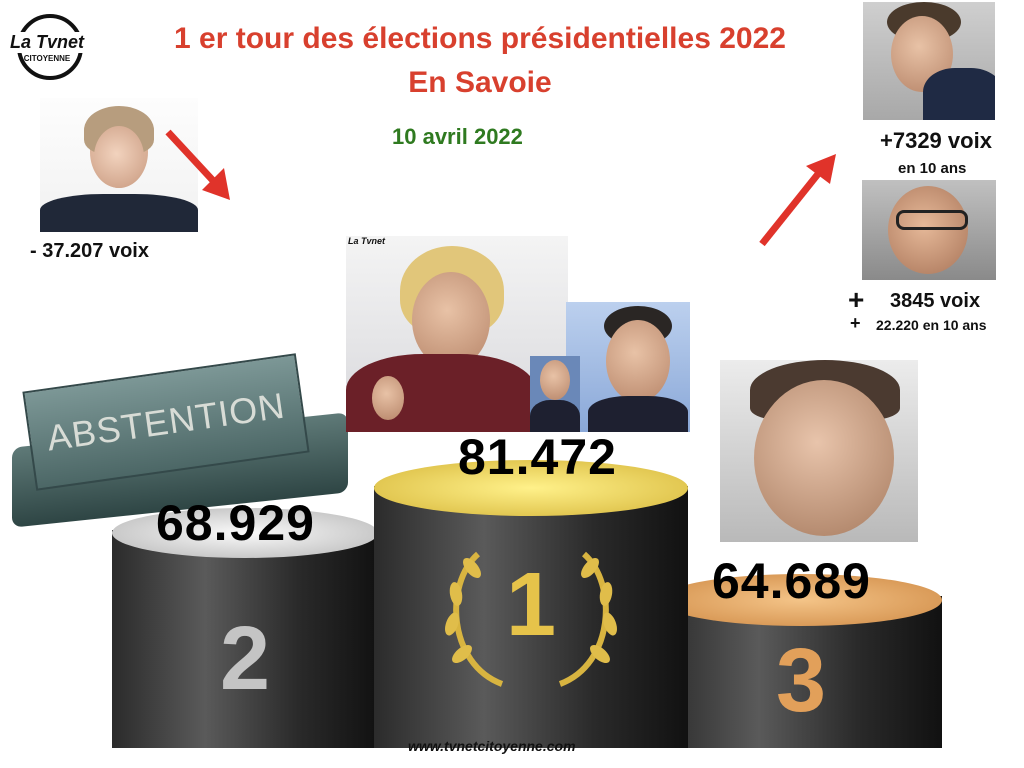  I want to click on dupont-aignan-photo, so click(555, 394).